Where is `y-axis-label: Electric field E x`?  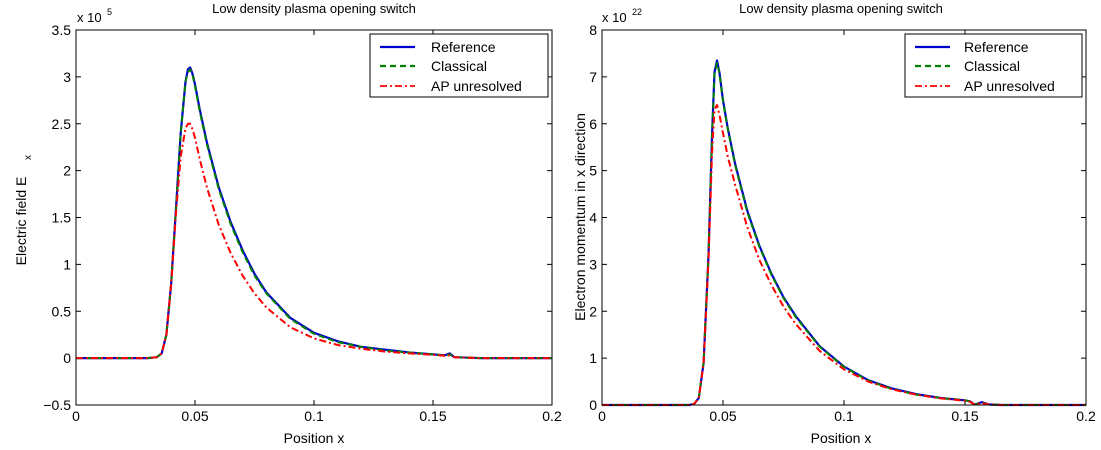 y-axis-label: Electric field E x is located at coordinates (23, 210).